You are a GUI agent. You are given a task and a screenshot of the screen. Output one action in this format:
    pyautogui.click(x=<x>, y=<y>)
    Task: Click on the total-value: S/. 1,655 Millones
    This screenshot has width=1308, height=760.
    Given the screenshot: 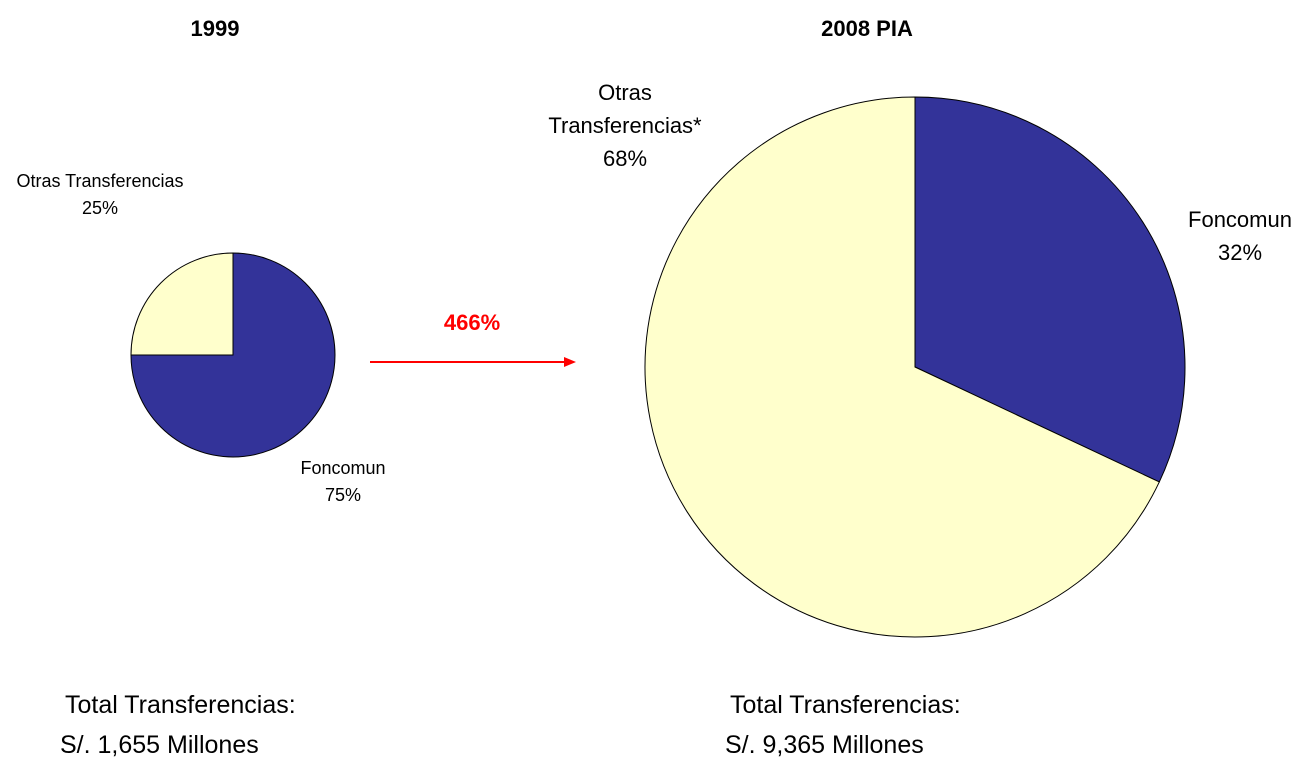 What is the action you would take?
    pyautogui.click(x=159, y=745)
    